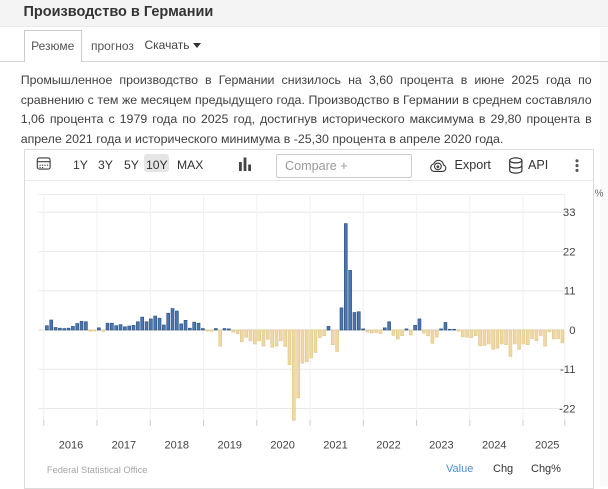 This screenshot has width=608, height=489. What do you see at coordinates (570, 292) in the screenshot?
I see `svg-text: 11` at bounding box center [570, 292].